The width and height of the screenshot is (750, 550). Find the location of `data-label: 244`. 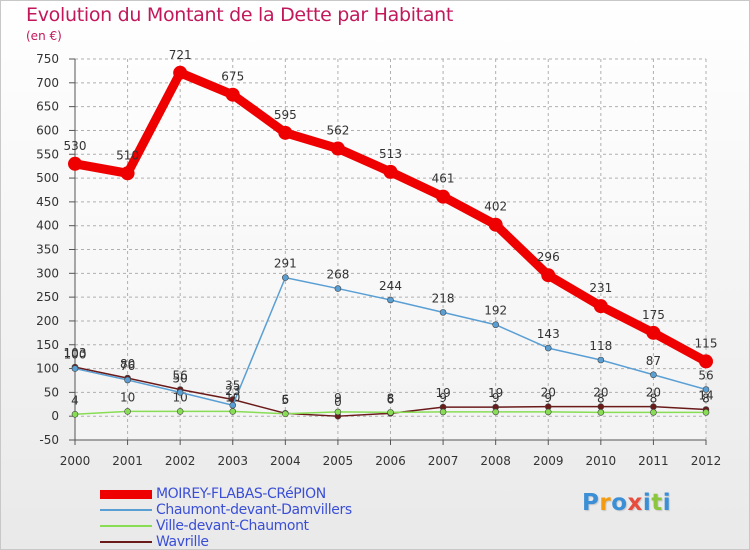

data-label: 244 is located at coordinates (390, 286).